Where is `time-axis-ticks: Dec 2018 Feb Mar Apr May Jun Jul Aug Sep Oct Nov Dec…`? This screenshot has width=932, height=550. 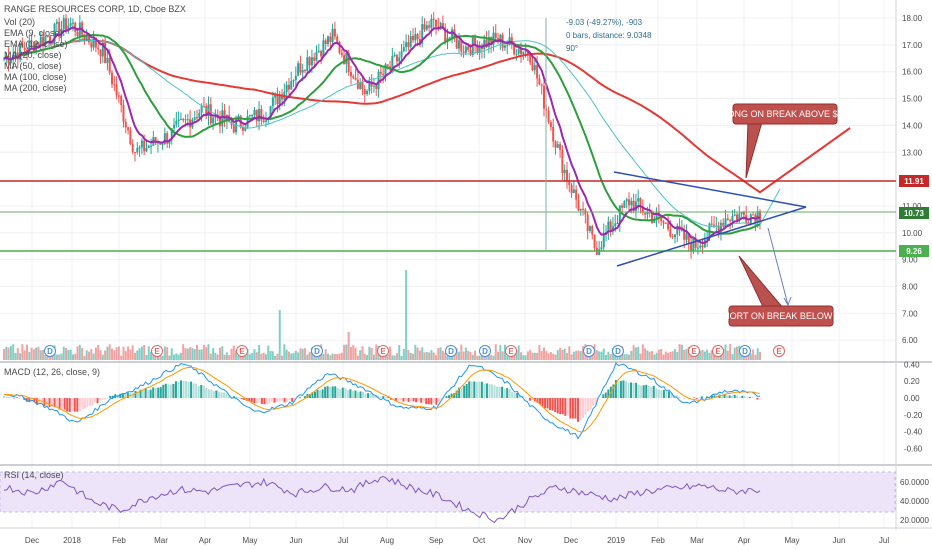
time-axis-ticks: Dec 2018 Feb Mar Apr May Jun Jul Aug Sep Oct Nov Dec… is located at coordinates (457, 540).